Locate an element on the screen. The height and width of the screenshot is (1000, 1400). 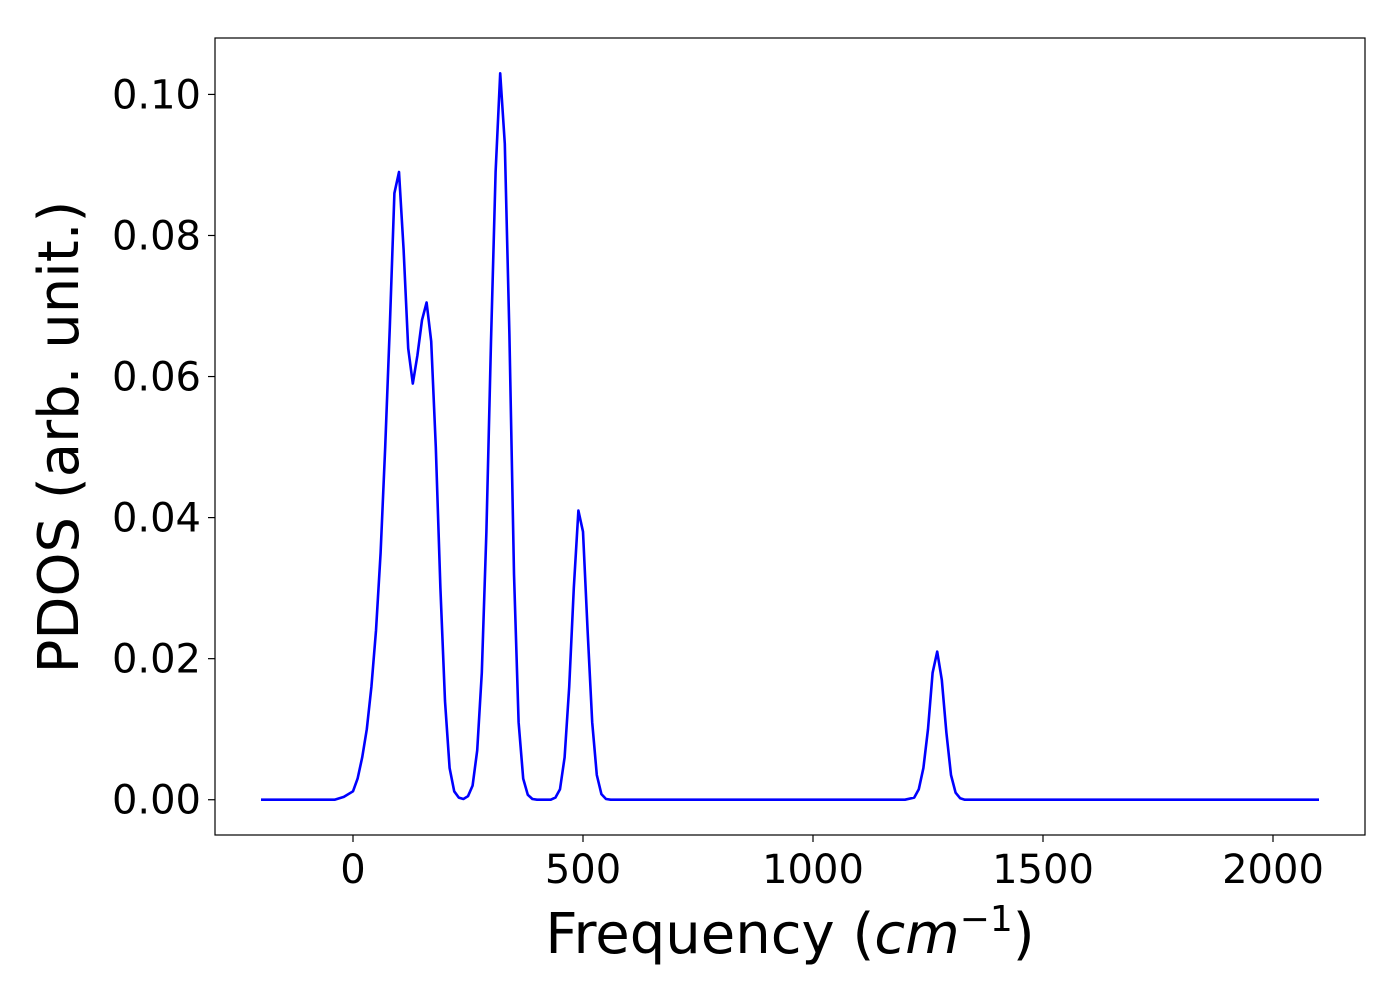
x-axis-title-close: ) is located at coordinates (1024, 934).